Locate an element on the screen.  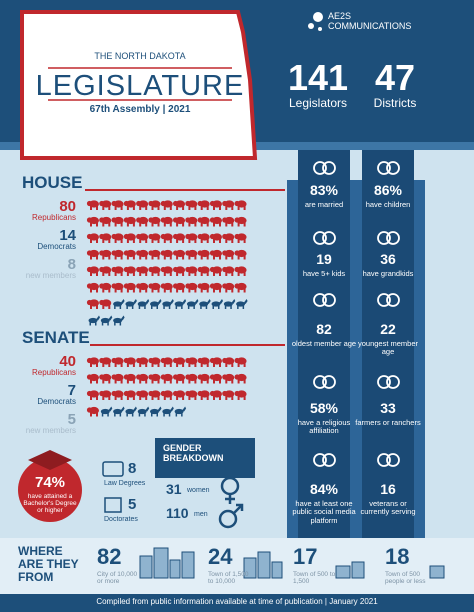
women-value: 31 is located at coordinates (174, 489).